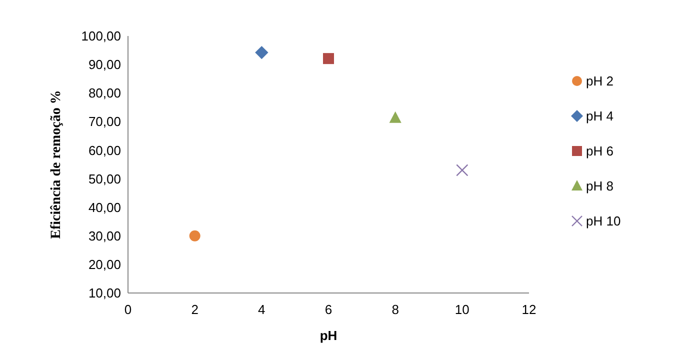 This screenshot has width=673, height=363. What do you see at coordinates (104, 207) in the screenshot?
I see `y-tick-label: 40,00` at bounding box center [104, 207].